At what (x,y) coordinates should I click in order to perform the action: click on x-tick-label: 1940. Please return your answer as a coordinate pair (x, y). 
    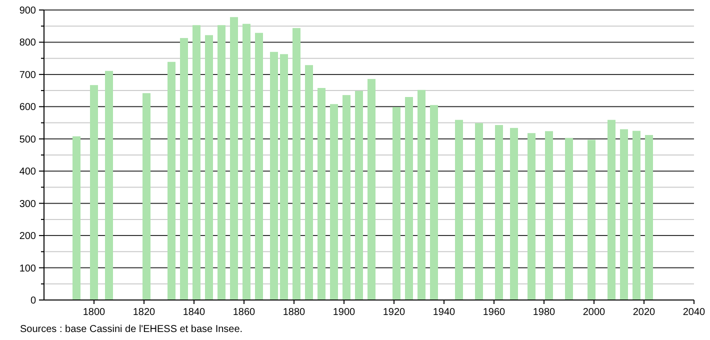
    Looking at the image, I should click on (444, 312).